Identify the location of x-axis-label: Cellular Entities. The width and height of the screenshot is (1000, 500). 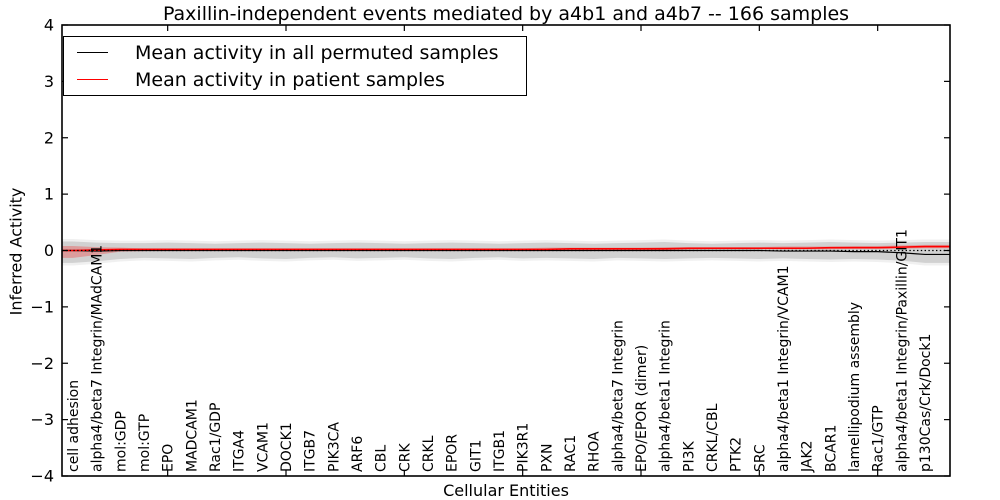
(506, 490).